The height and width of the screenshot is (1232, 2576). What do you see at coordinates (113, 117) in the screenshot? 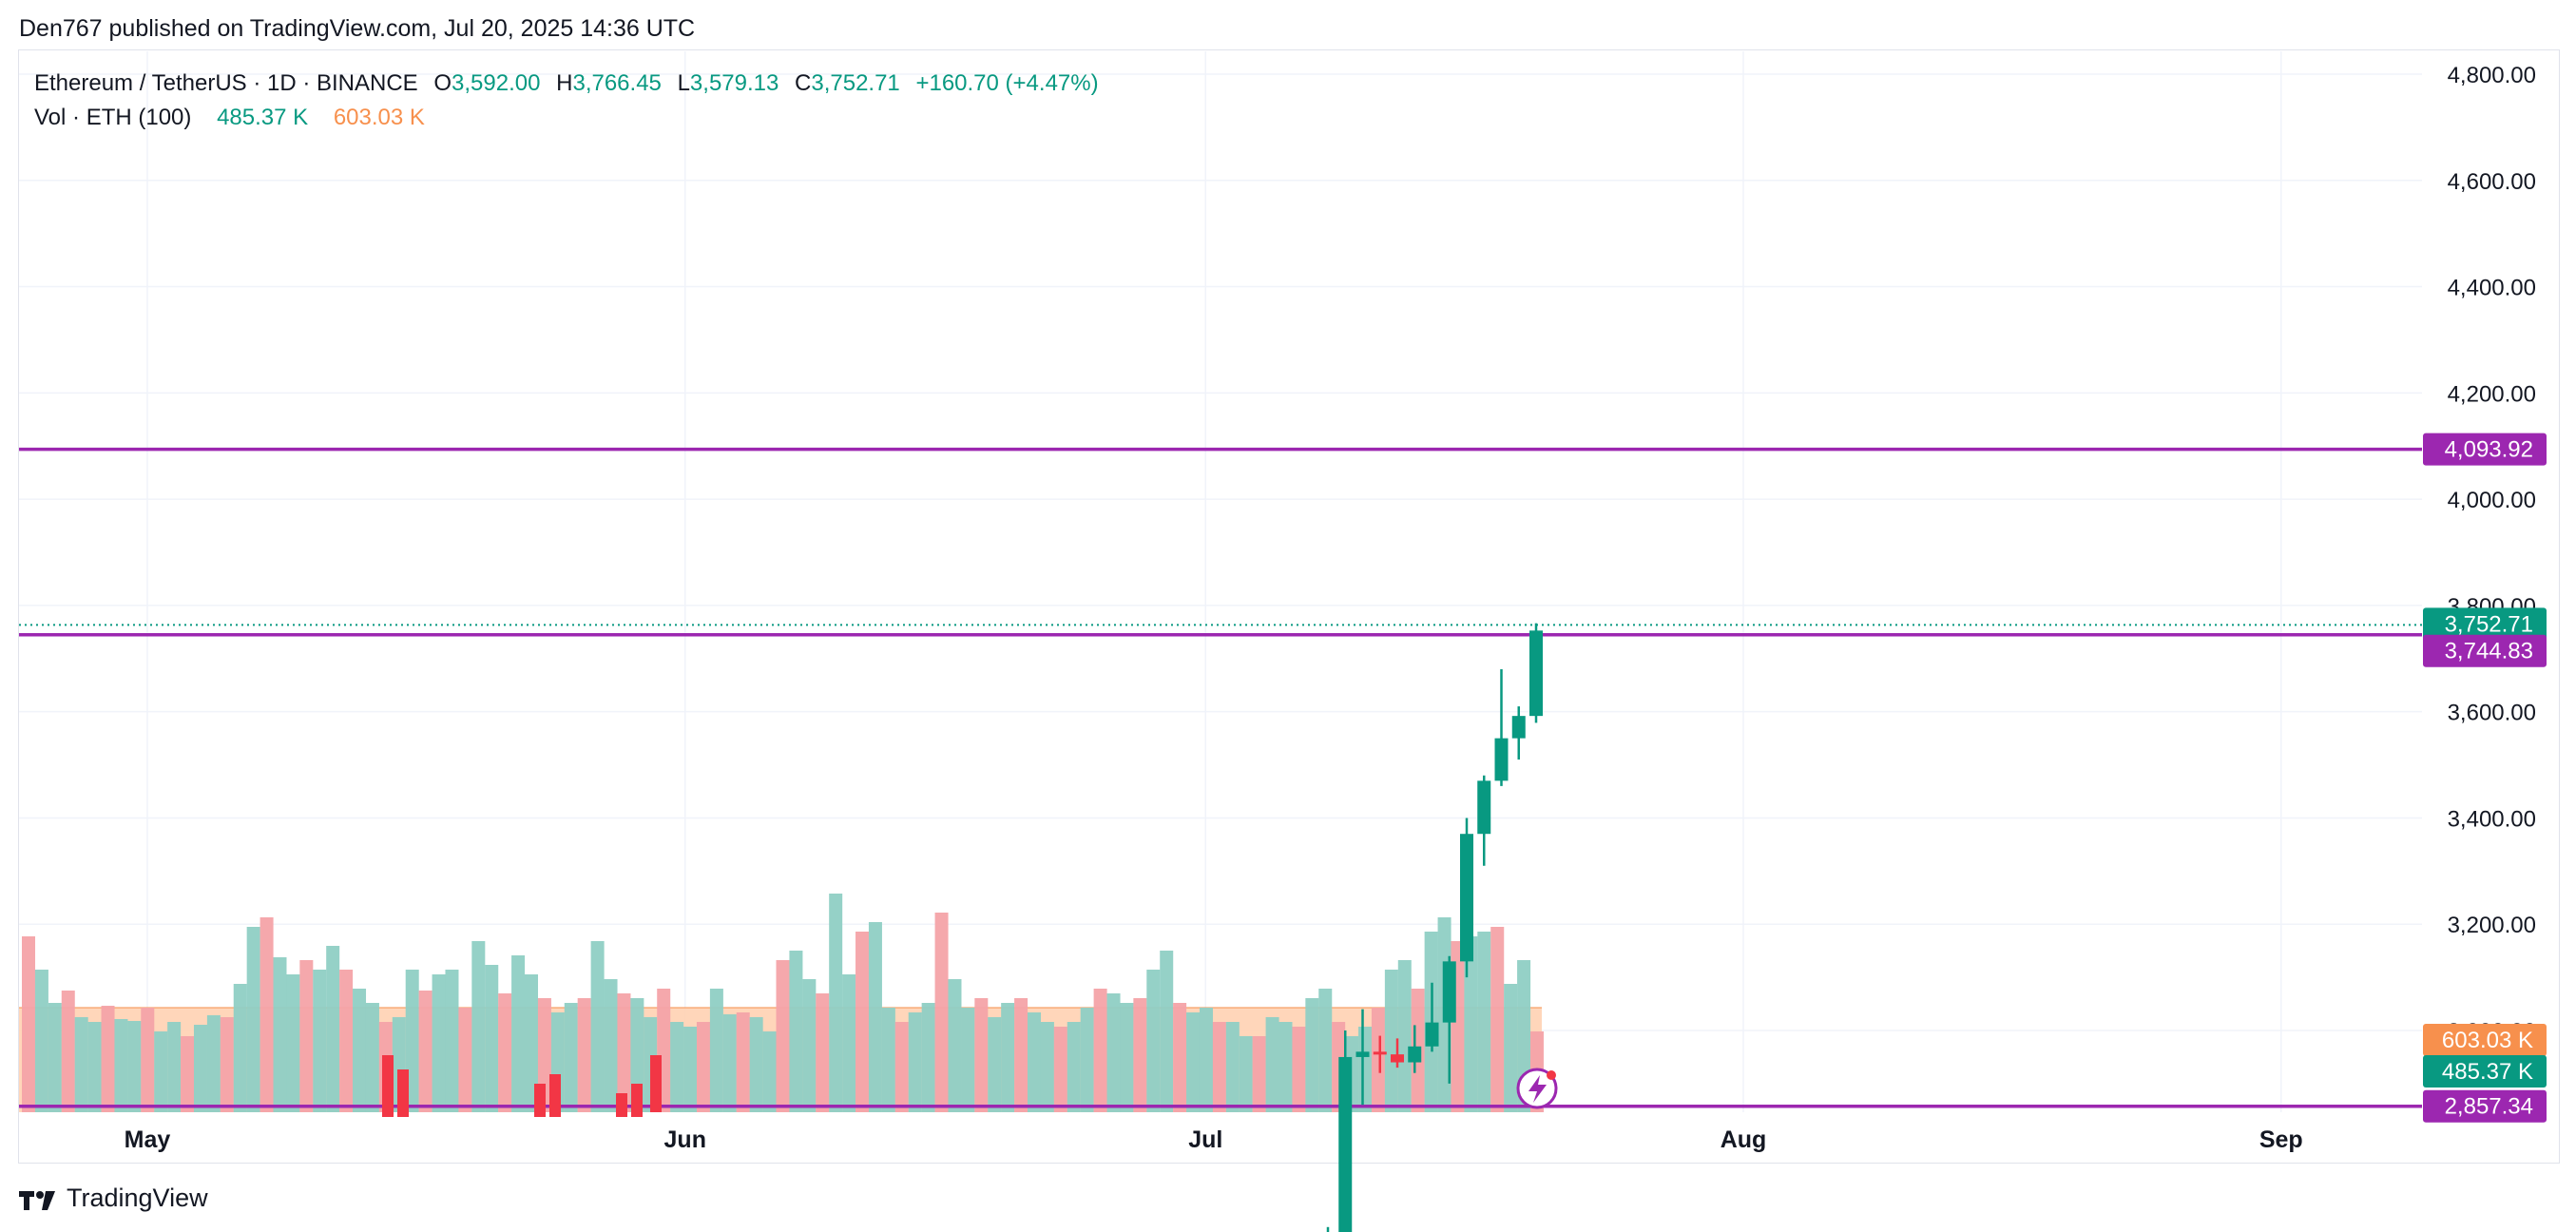
I see `volume-label: Vol · ETH (100)` at bounding box center [113, 117].